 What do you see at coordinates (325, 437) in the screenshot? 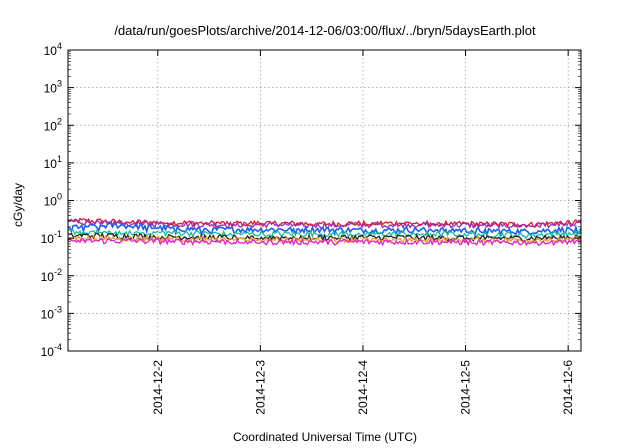
I see `x-axis-label: Coordinated Universal Time (UTC)` at bounding box center [325, 437].